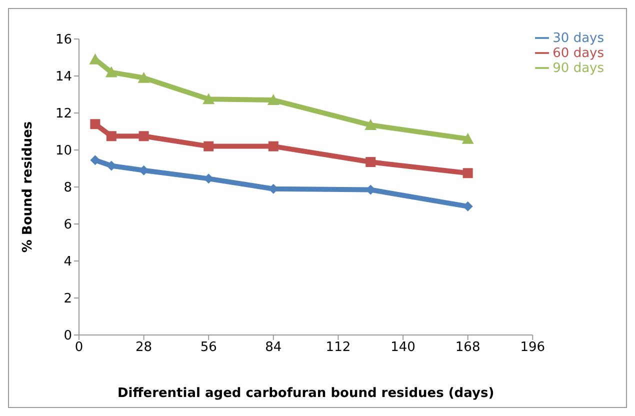  What do you see at coordinates (338, 348) in the screenshot?
I see `x-tick-label: 112` at bounding box center [338, 348].